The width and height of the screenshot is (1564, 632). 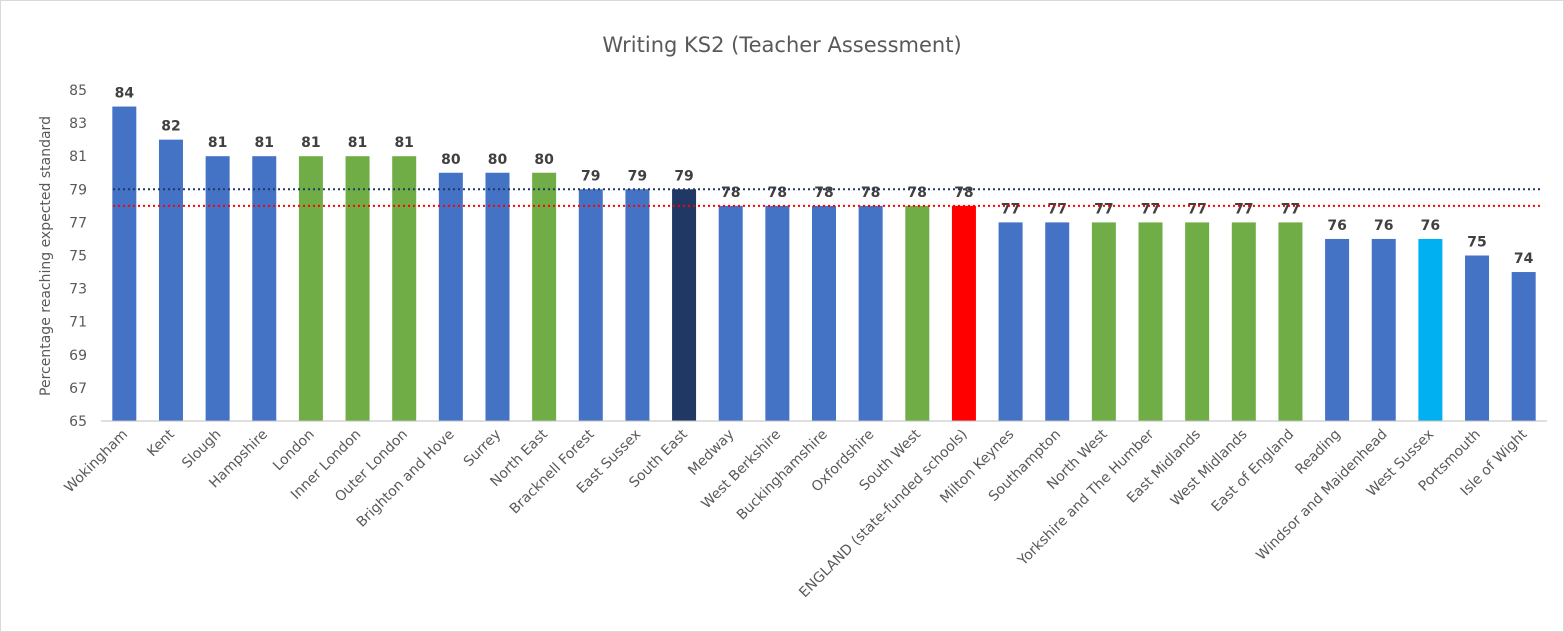 I want to click on y-tick-label: 77, so click(x=78, y=223).